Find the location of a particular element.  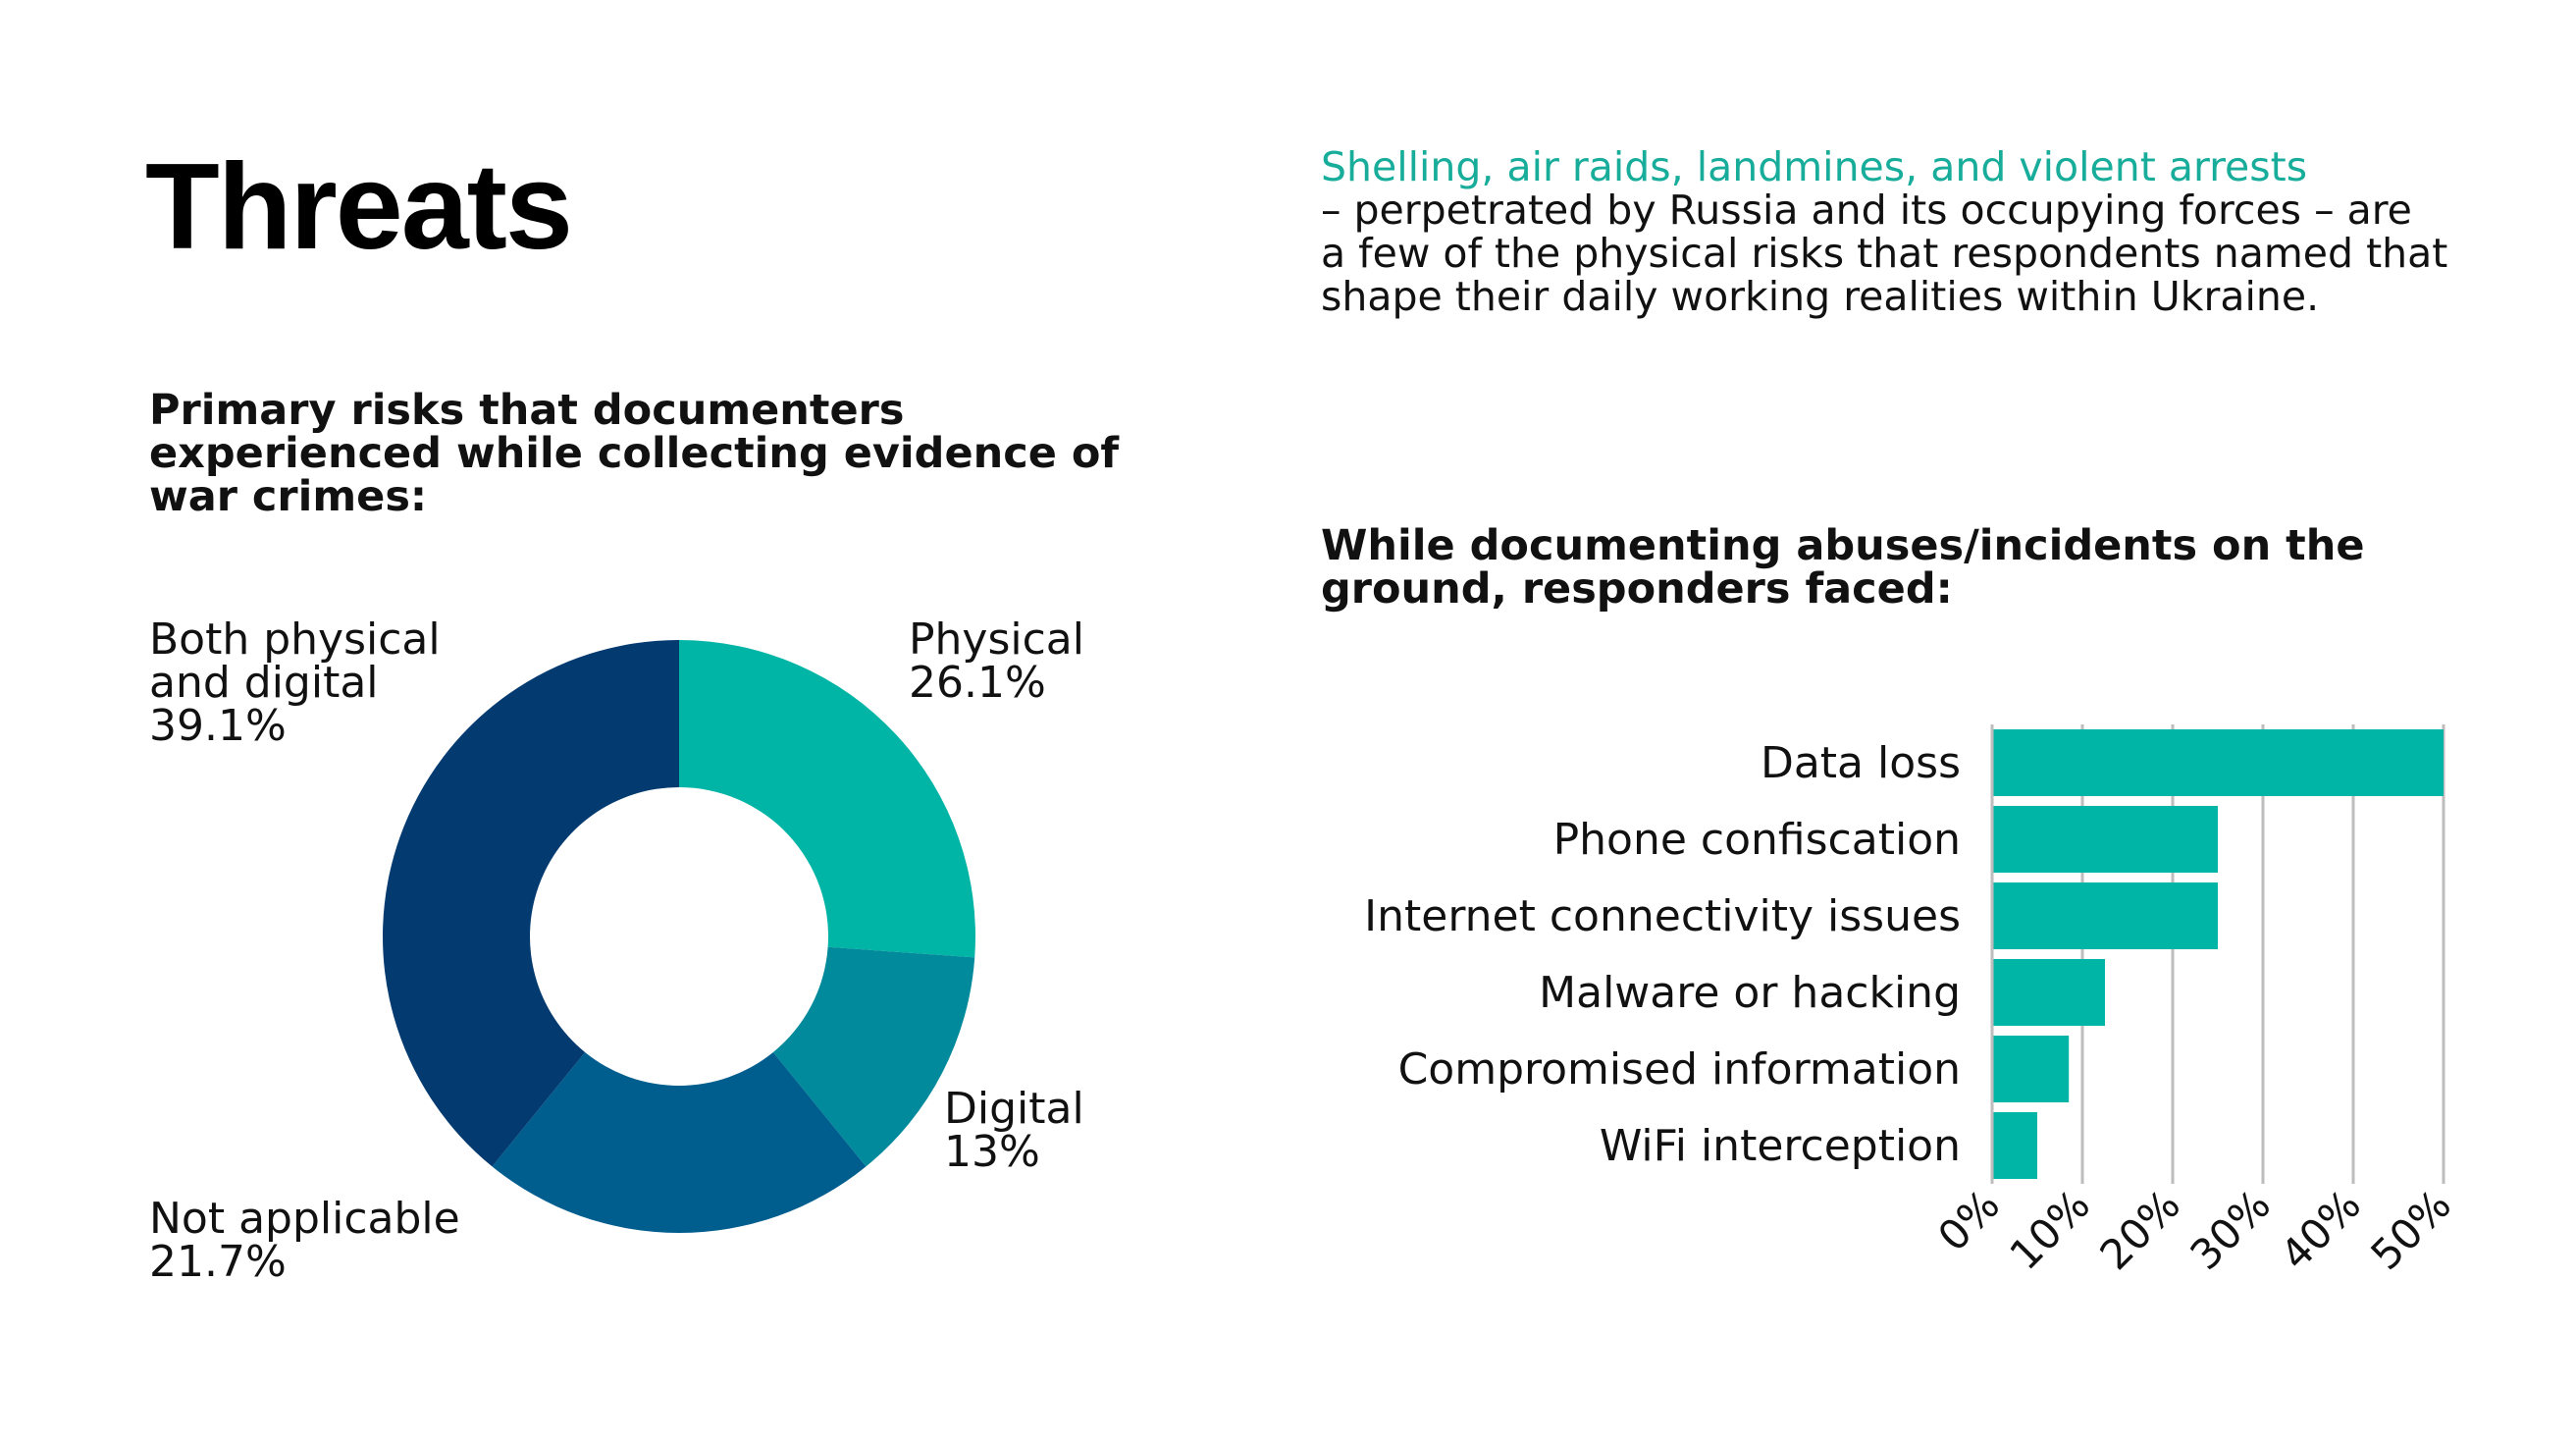

pie-label-physical-value: 26.1% is located at coordinates (977, 683).